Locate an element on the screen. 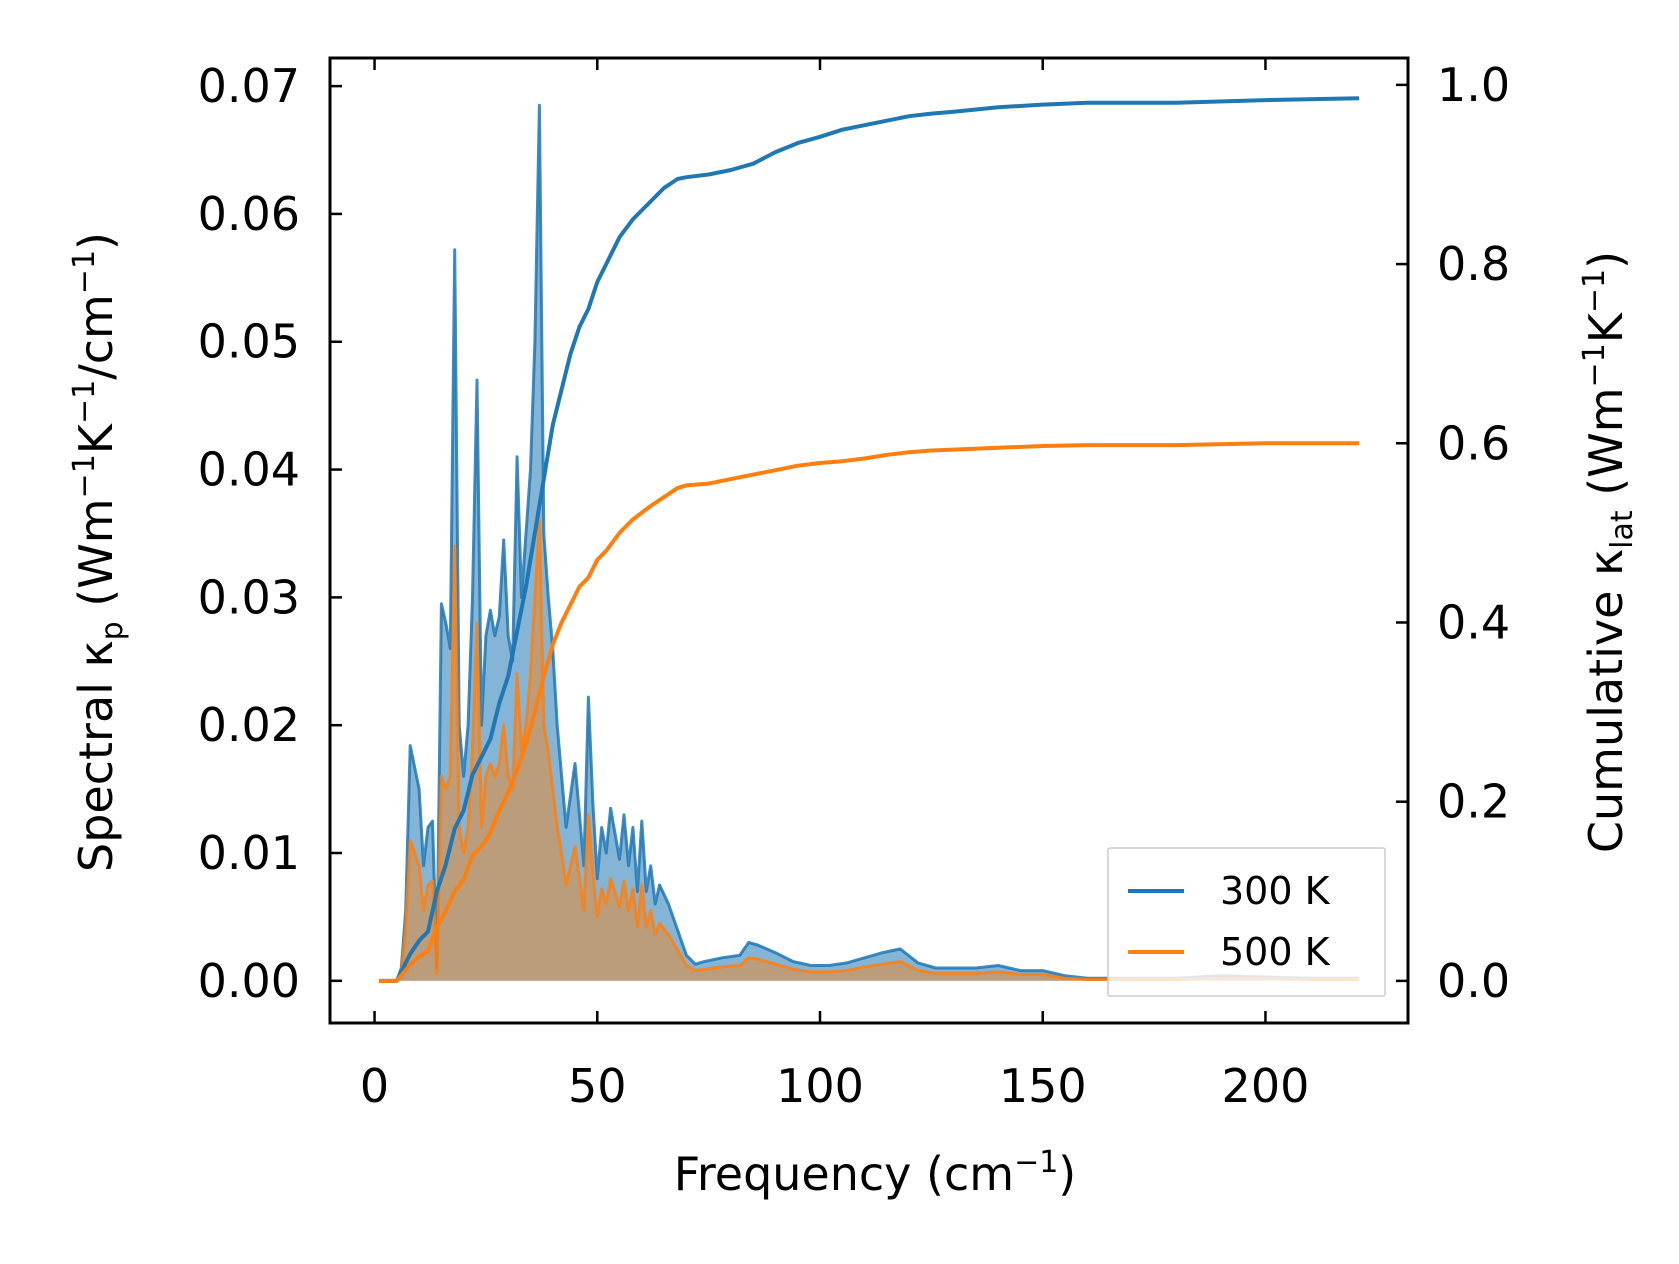 The image size is (1679, 1264). legend: 300 K 500 K is located at coordinates (1246, 922).